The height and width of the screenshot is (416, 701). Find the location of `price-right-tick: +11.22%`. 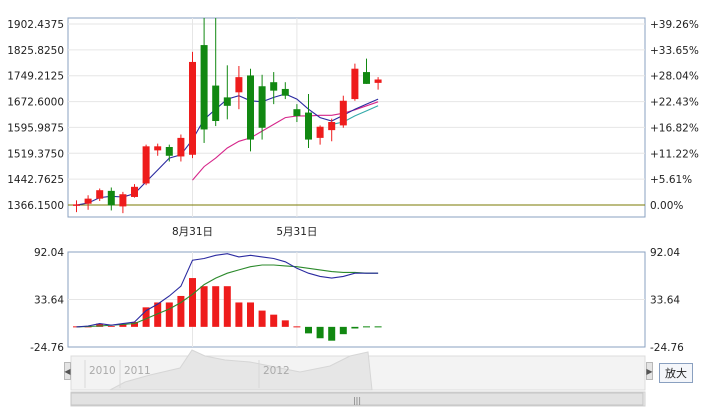

price-right-tick: +11.22% is located at coordinates (674, 154).